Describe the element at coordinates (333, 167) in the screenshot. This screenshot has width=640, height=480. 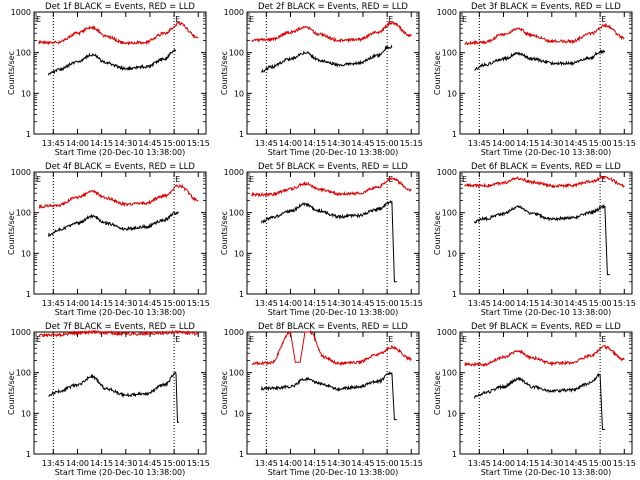
I see `panel-title: Det 5f BLACK = Events, RED = LLD` at that location.